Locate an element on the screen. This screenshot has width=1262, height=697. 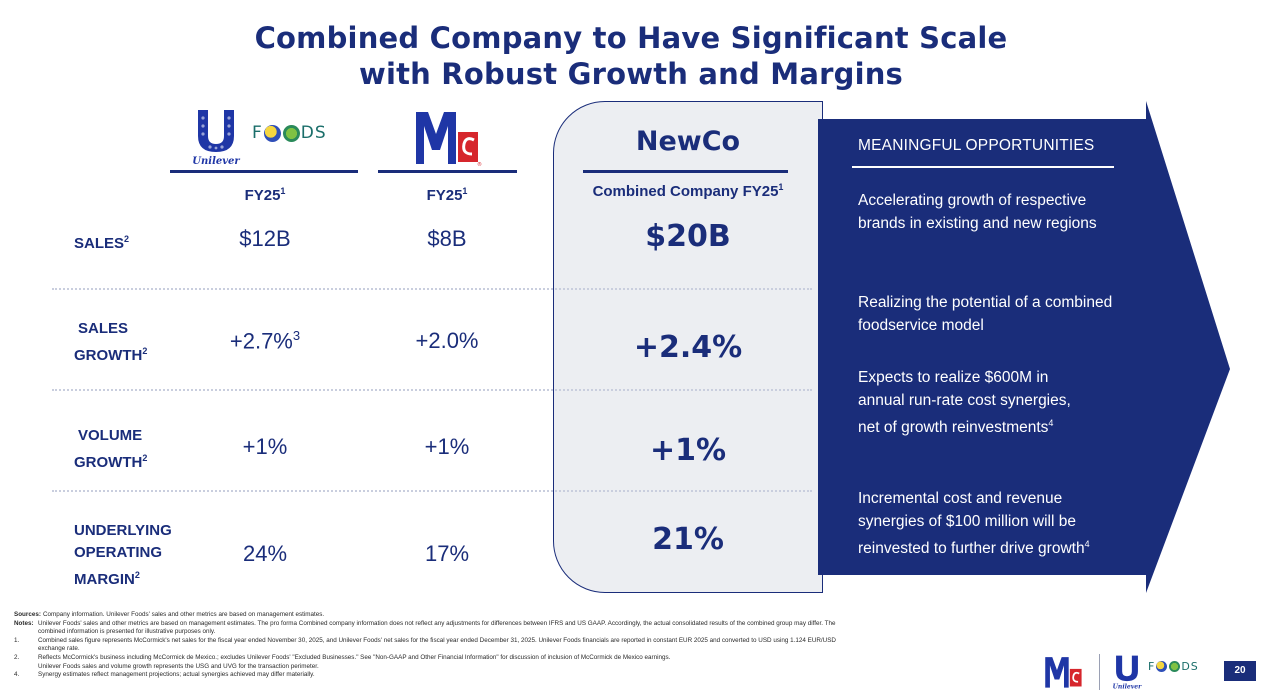
cell-unilever-sales-growth: +2.7%3 is located at coordinates (265, 341).